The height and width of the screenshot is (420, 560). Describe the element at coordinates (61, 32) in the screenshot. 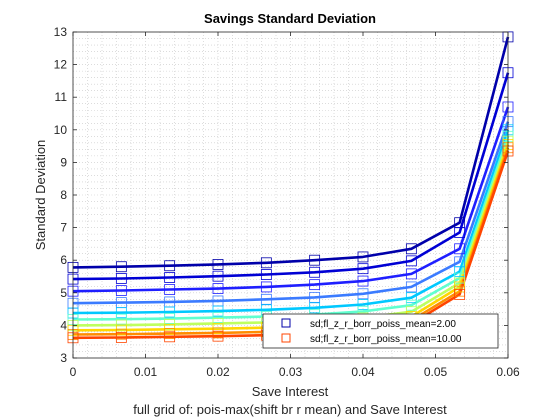

I see `y-tick-label: 13` at that location.